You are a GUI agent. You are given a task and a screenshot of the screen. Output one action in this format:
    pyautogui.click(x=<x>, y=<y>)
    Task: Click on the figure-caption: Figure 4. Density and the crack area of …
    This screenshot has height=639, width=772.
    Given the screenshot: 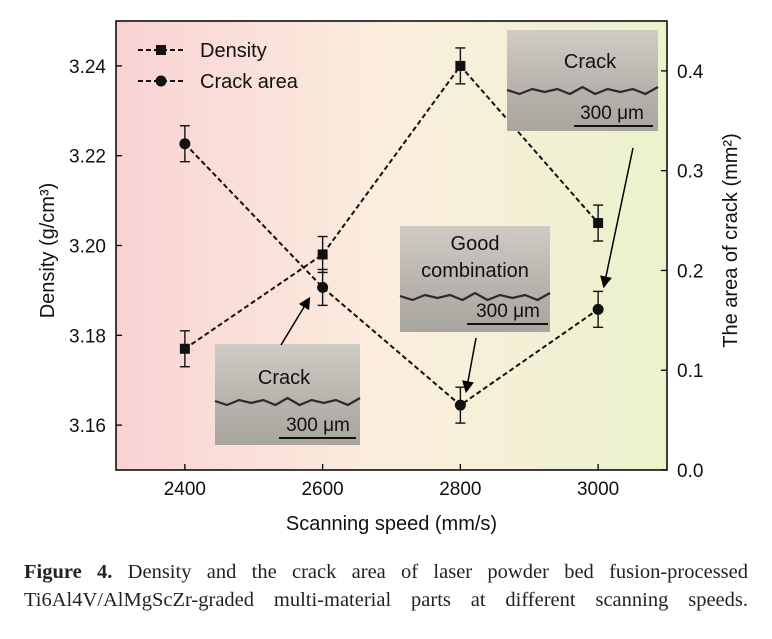 What is the action you would take?
    pyautogui.click(x=386, y=586)
    